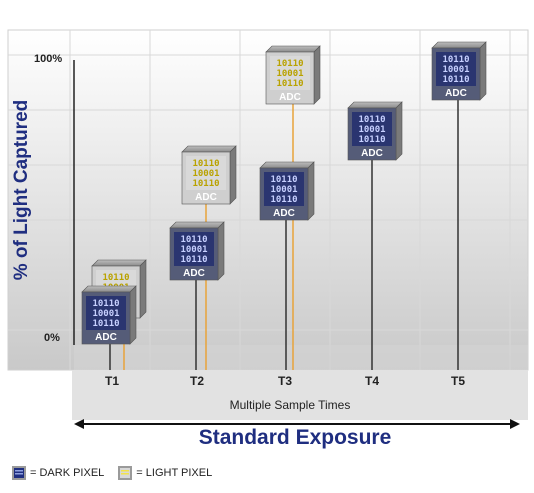 The width and height of the screenshot is (534, 493). Describe the element at coordinates (52, 338) in the screenshot. I see `y-tick-0: 0%` at that location.